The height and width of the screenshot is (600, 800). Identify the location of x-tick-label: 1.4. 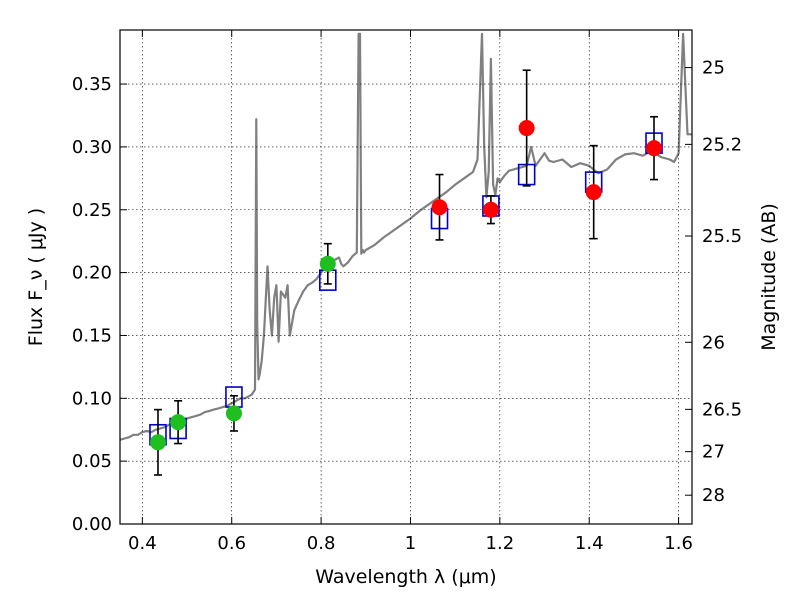
(589, 543).